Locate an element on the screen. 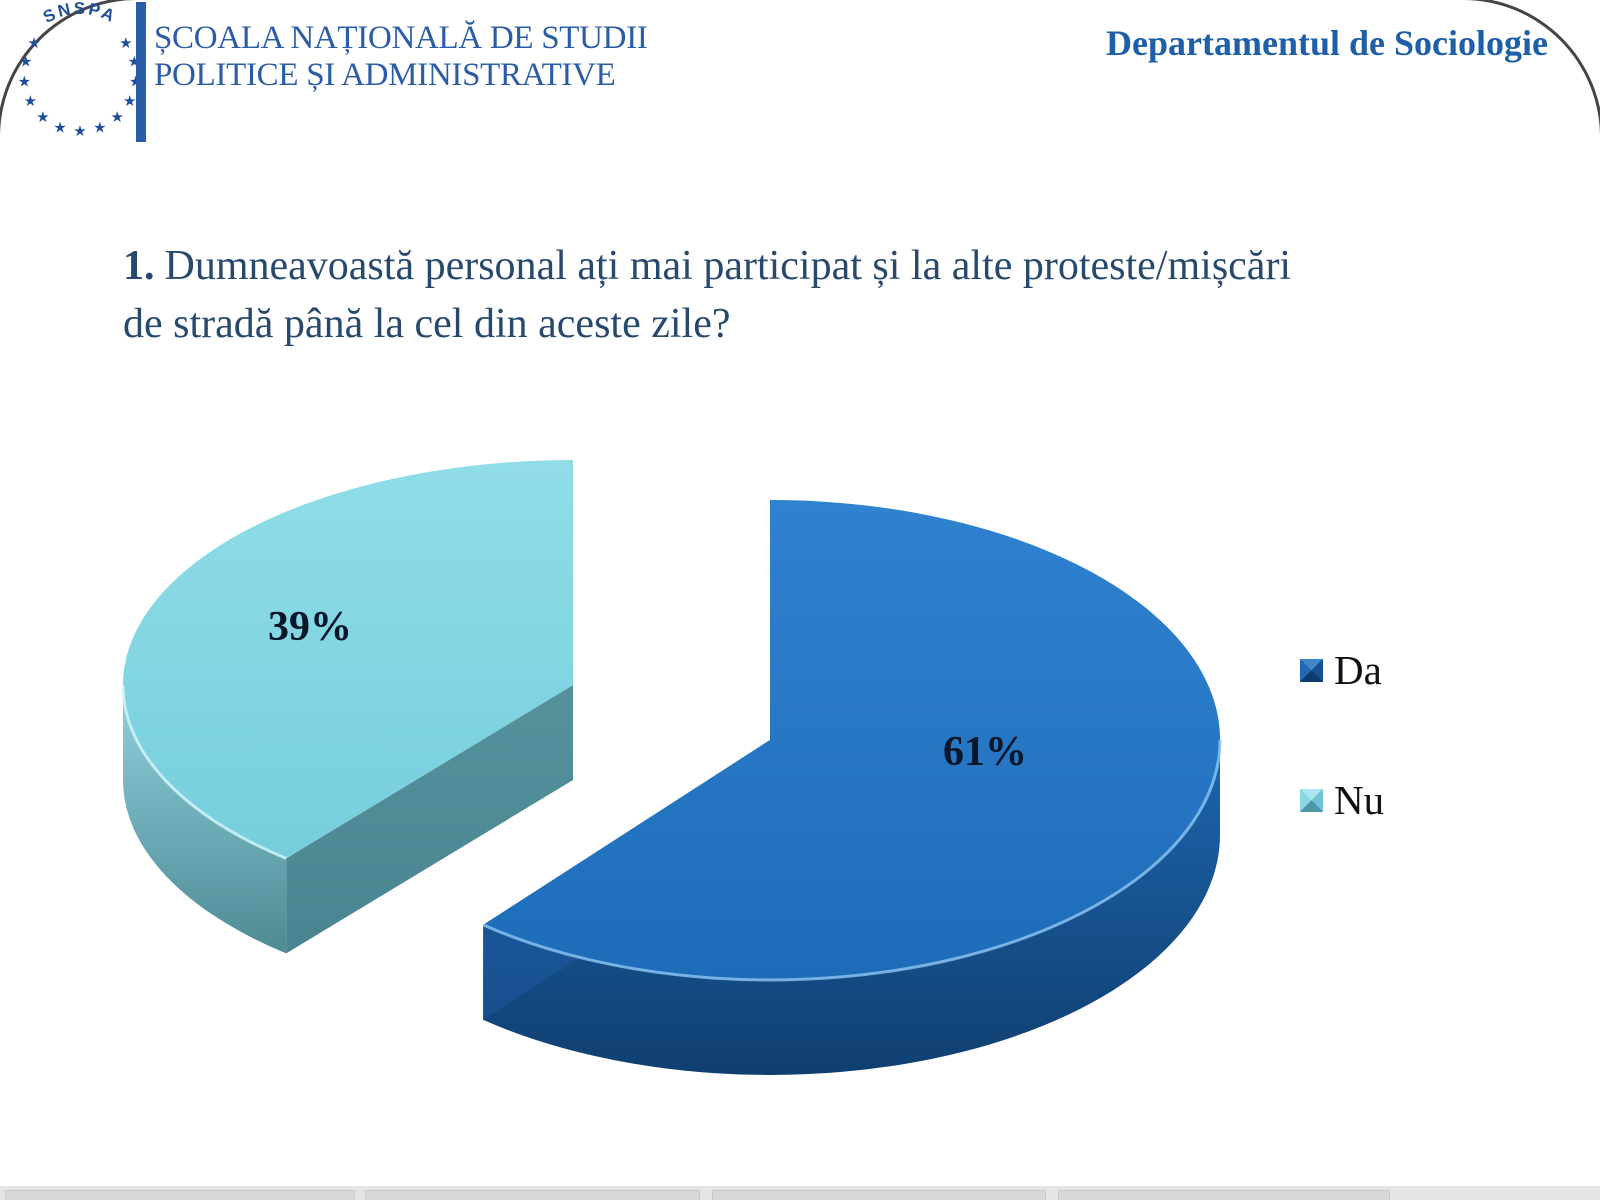 The width and height of the screenshot is (1600, 1200). snspa-logo: SNSPA ★★★★★★★★★★★★★ is located at coordinates (80, 70).